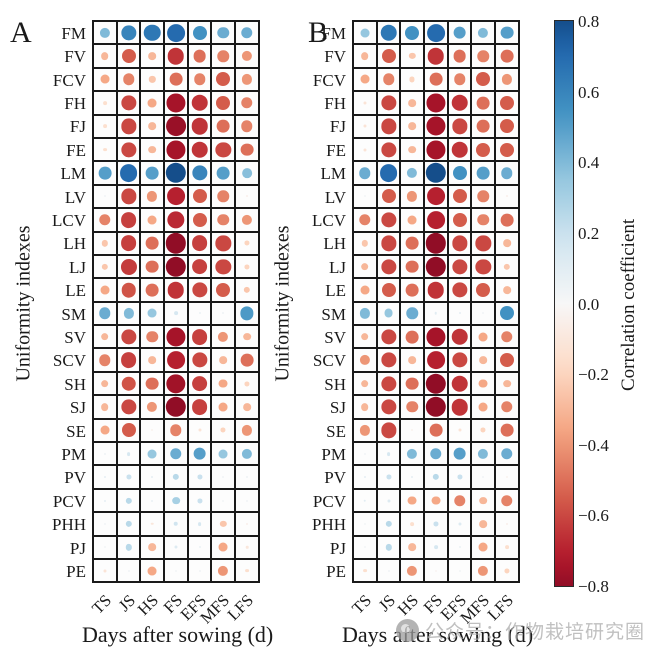 This screenshot has height=664, width=650. I want to click on row-label-fcv: FCV, so click(329, 80).